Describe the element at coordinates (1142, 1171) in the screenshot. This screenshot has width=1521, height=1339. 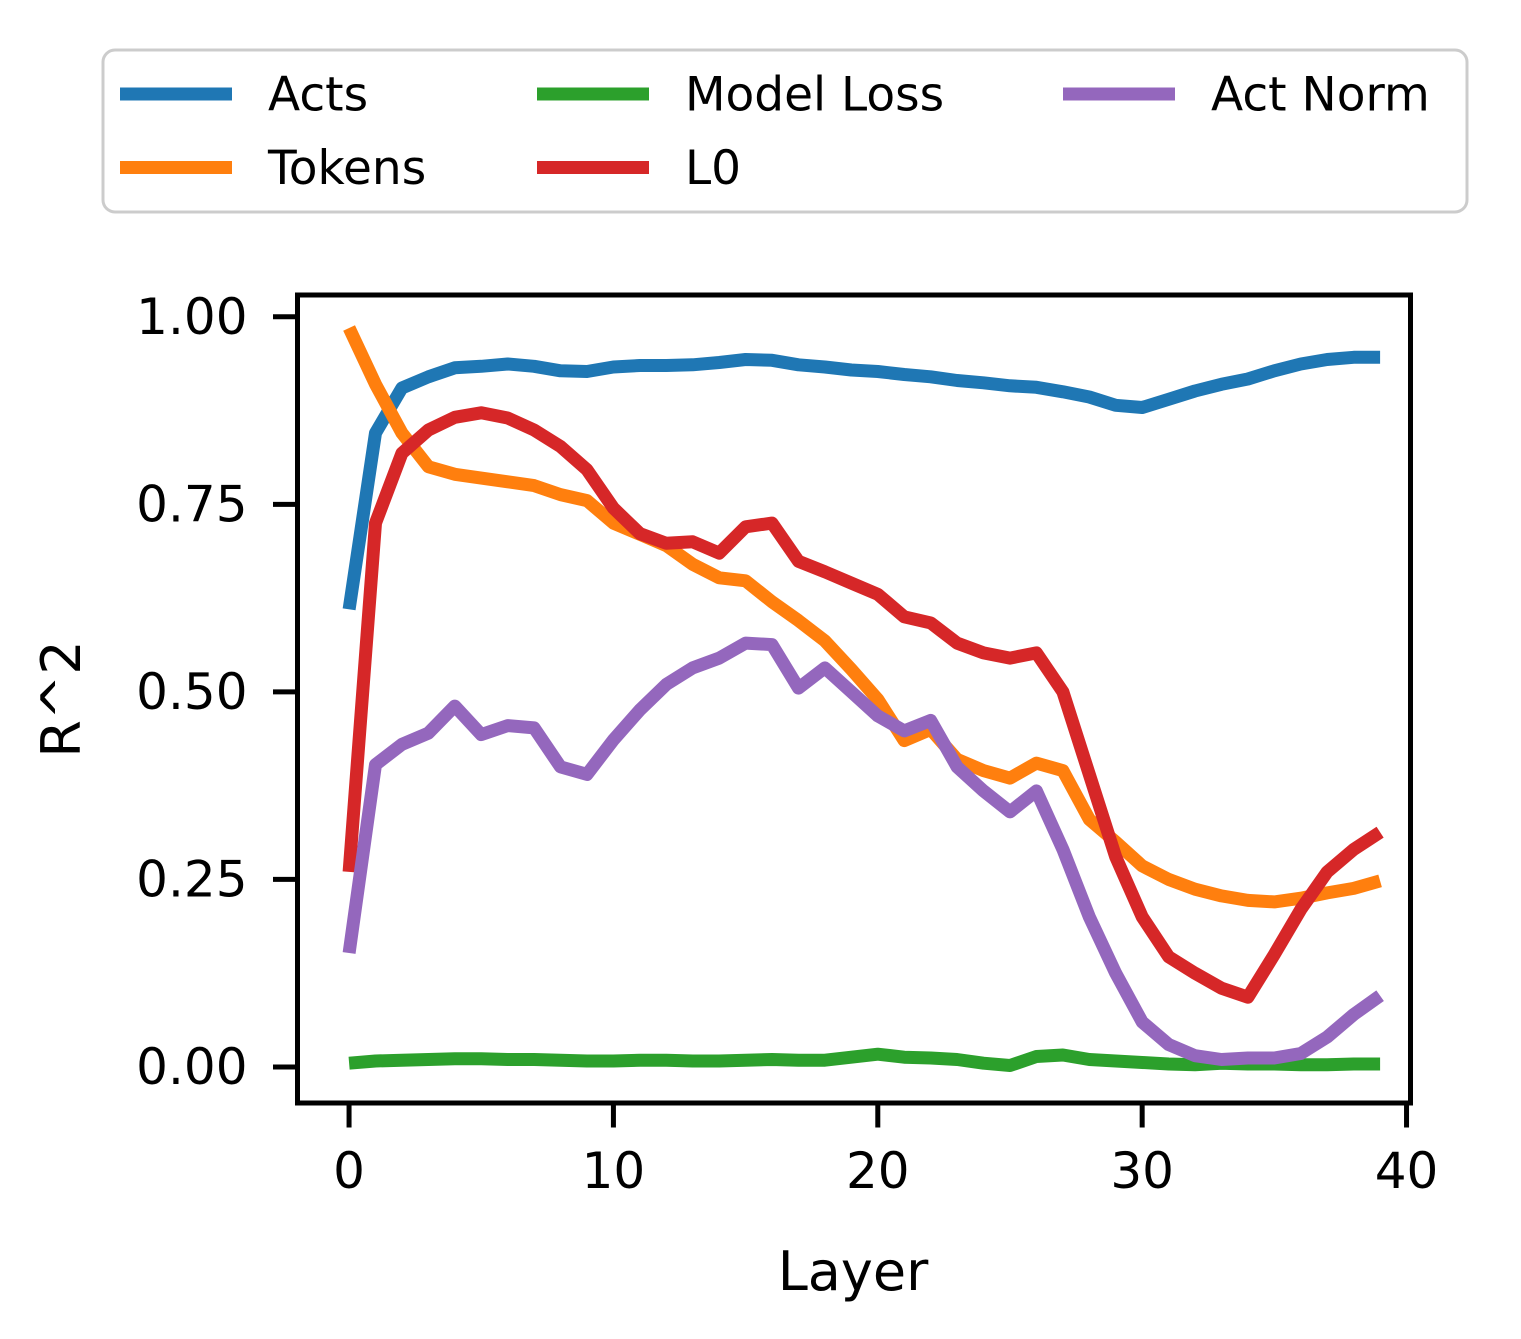
I see `x-tick-label: 30` at that location.